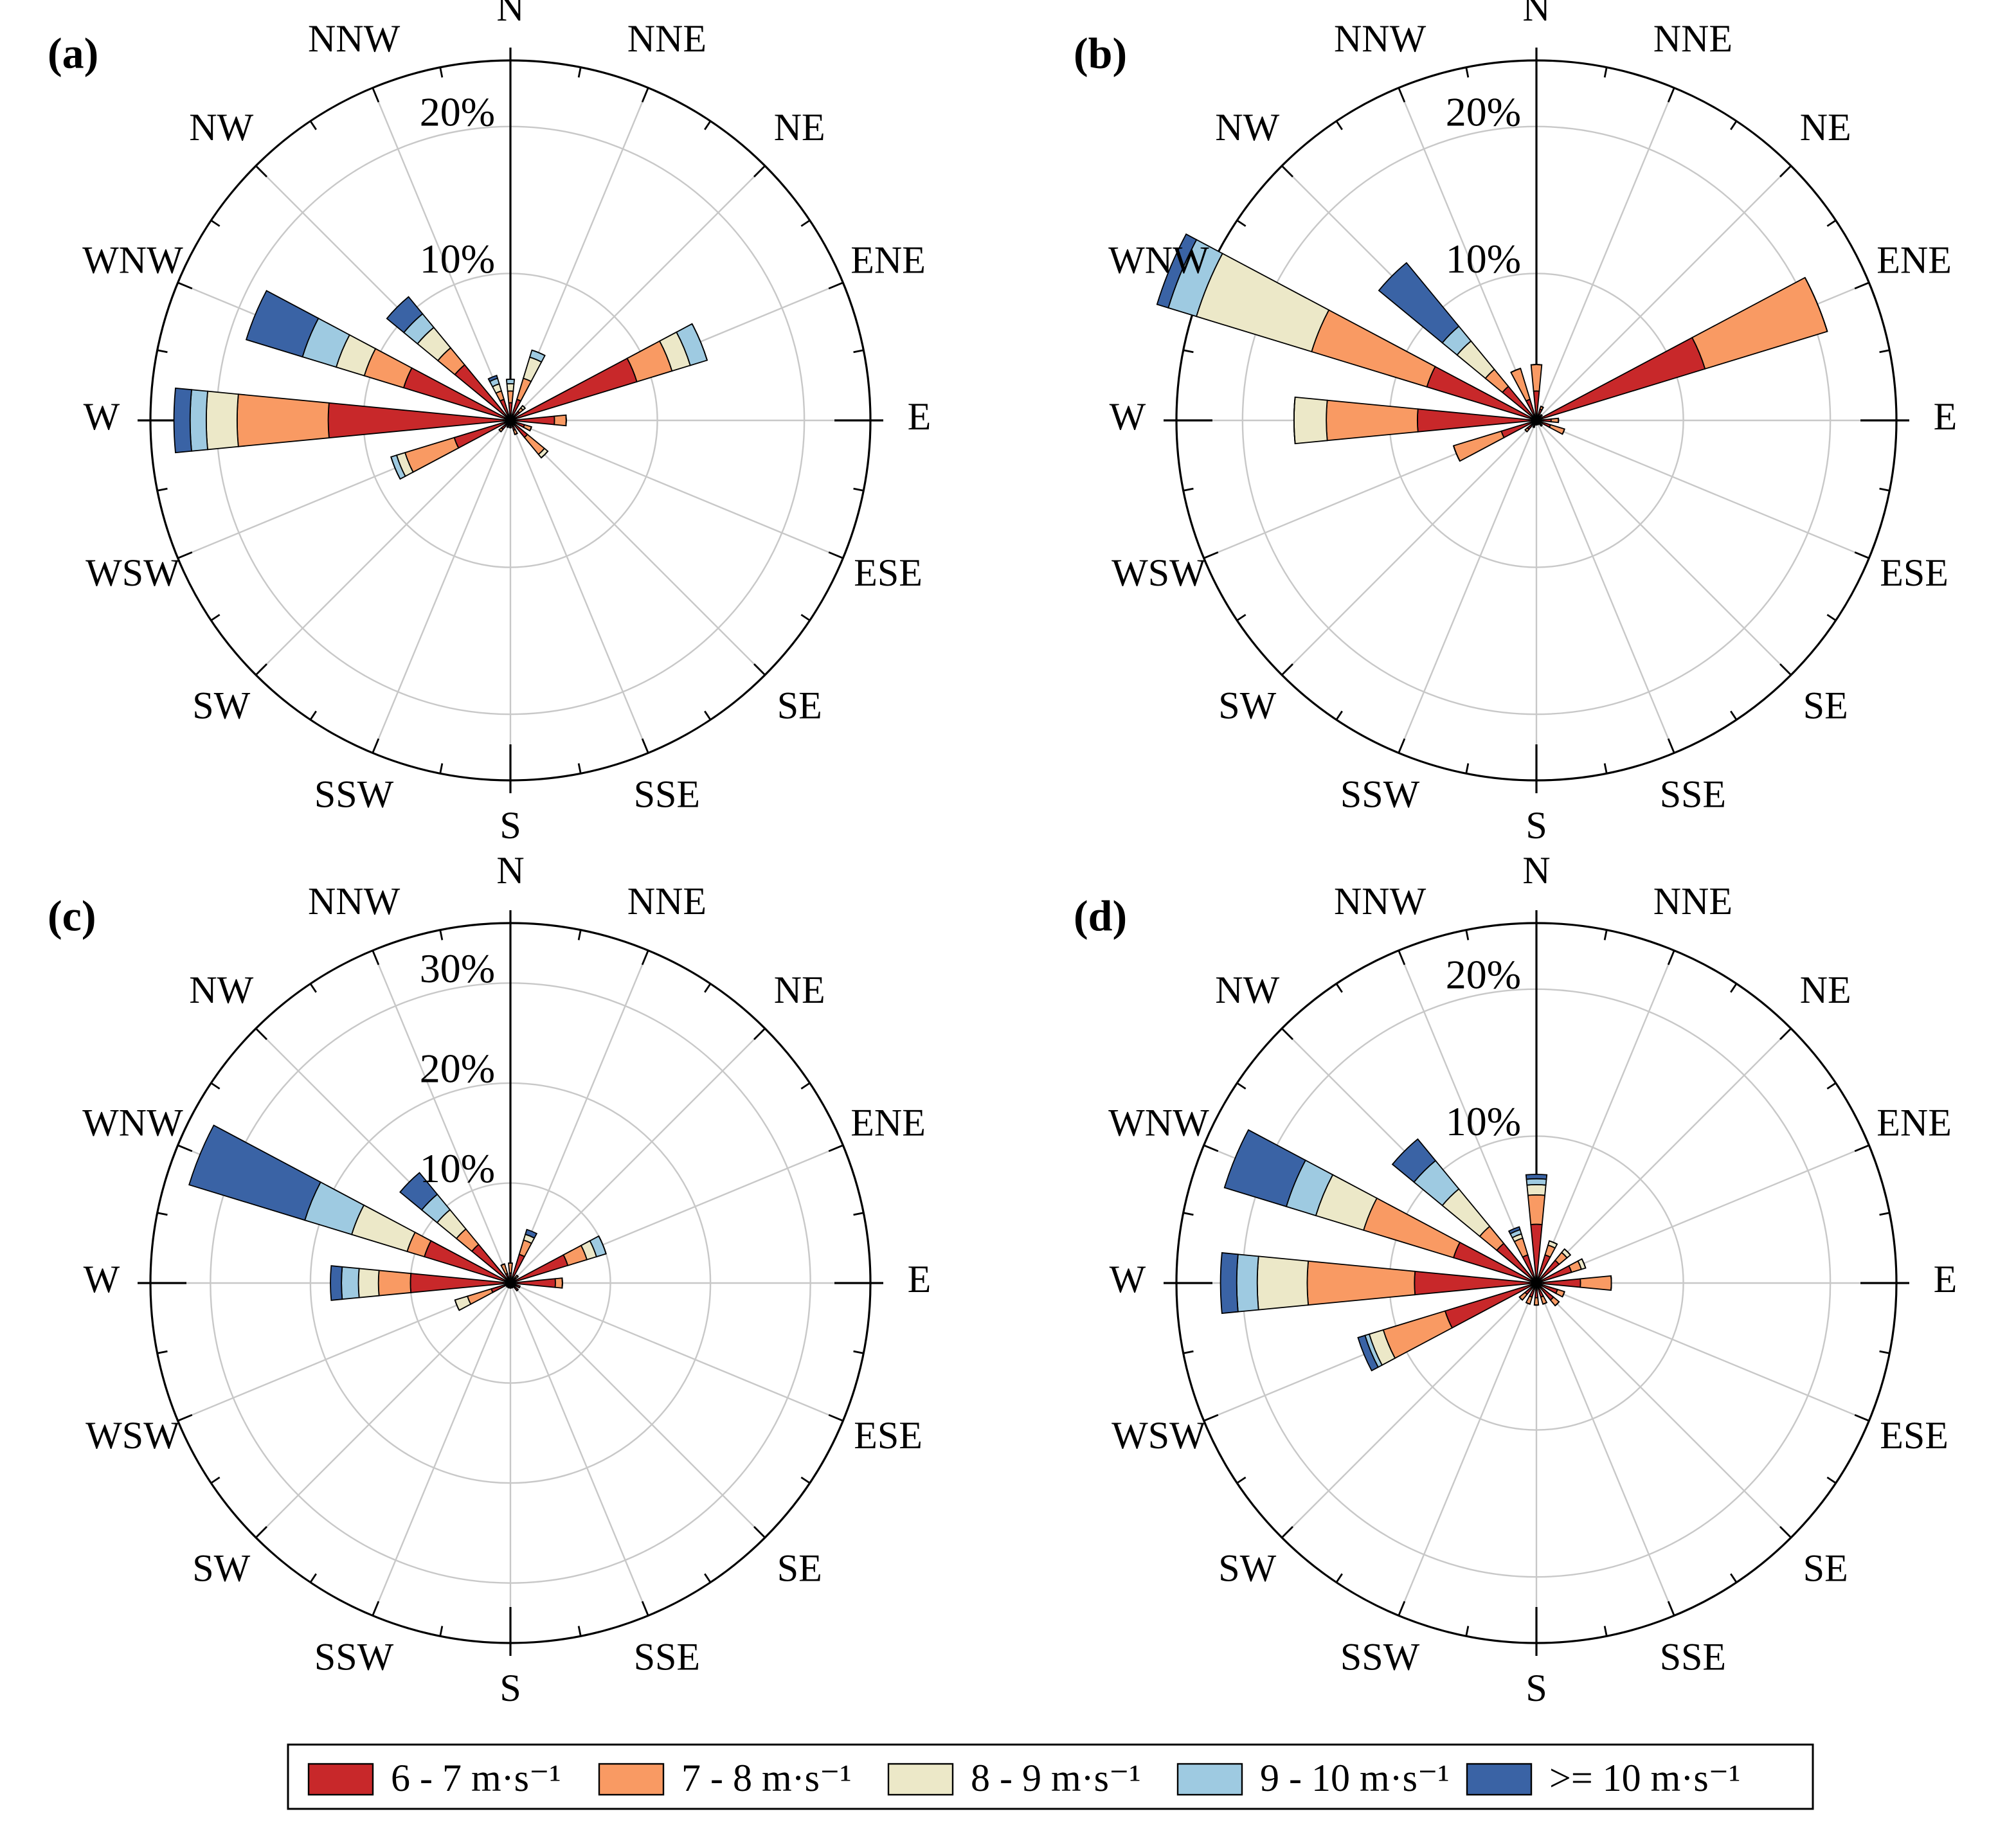  What do you see at coordinates (510, 14) in the screenshot?
I see `direction-label: N` at bounding box center [510, 14].